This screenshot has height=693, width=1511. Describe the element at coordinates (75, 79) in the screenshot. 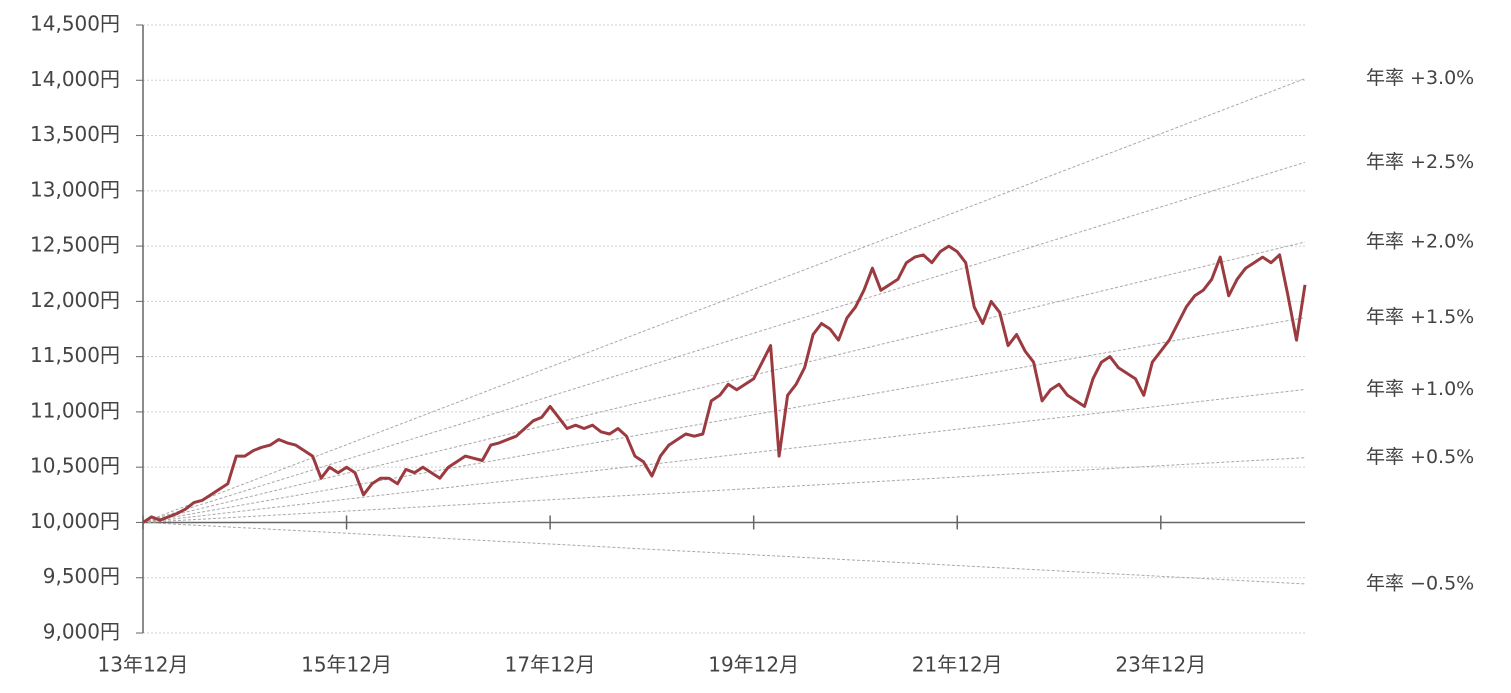

I see `y-tick-label: 14,000円` at that location.